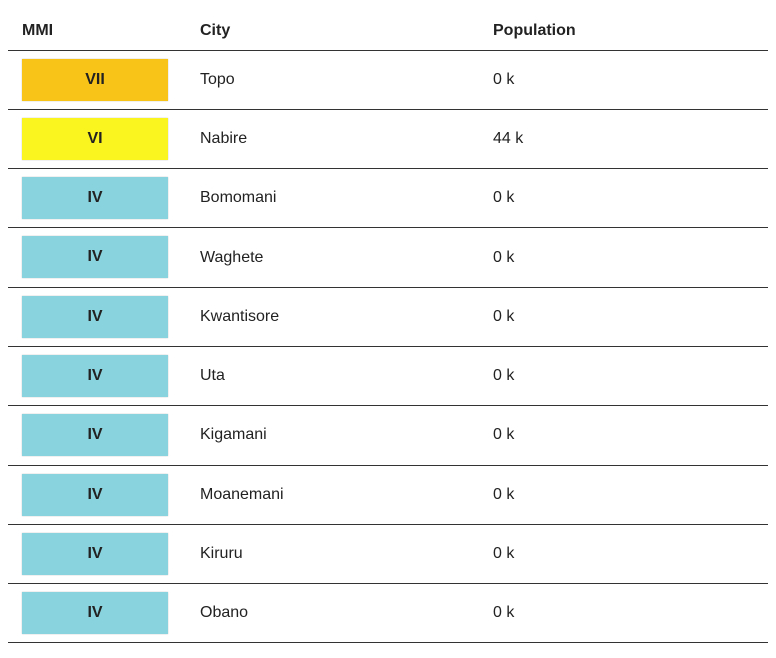  Describe the element at coordinates (95, 79) in the screenshot. I see `mmi-badge: VII` at that location.